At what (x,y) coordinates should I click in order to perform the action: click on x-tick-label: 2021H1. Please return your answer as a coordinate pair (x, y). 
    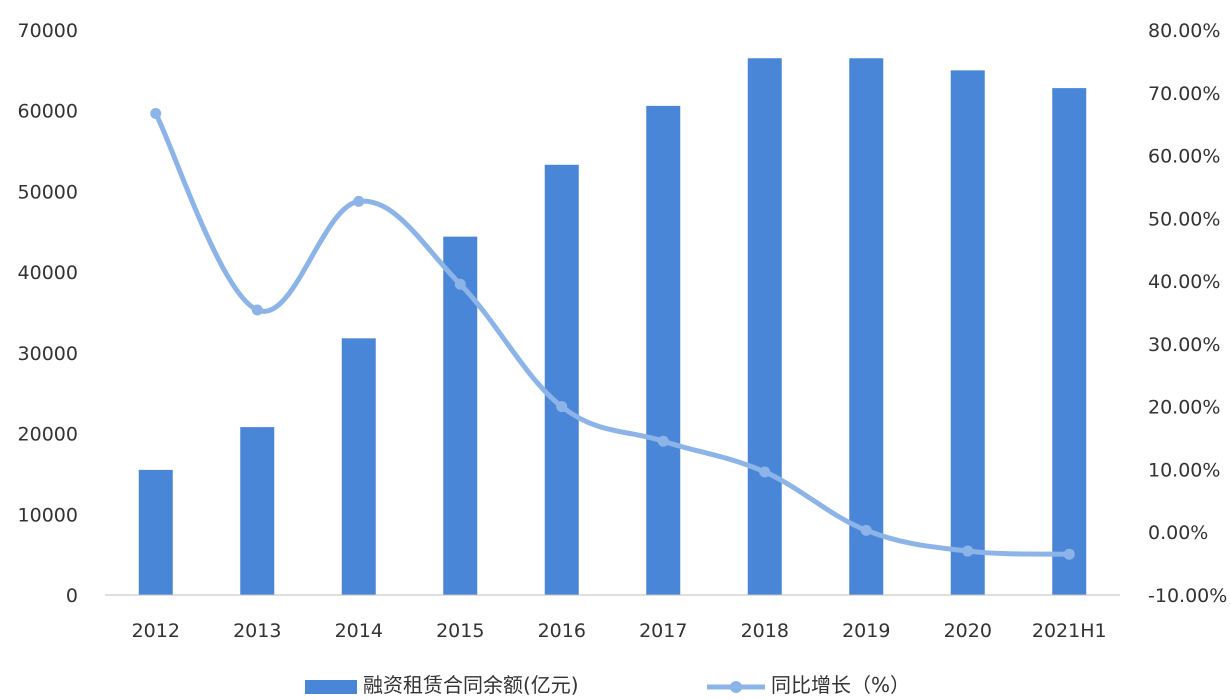
    Looking at the image, I should click on (1069, 631).